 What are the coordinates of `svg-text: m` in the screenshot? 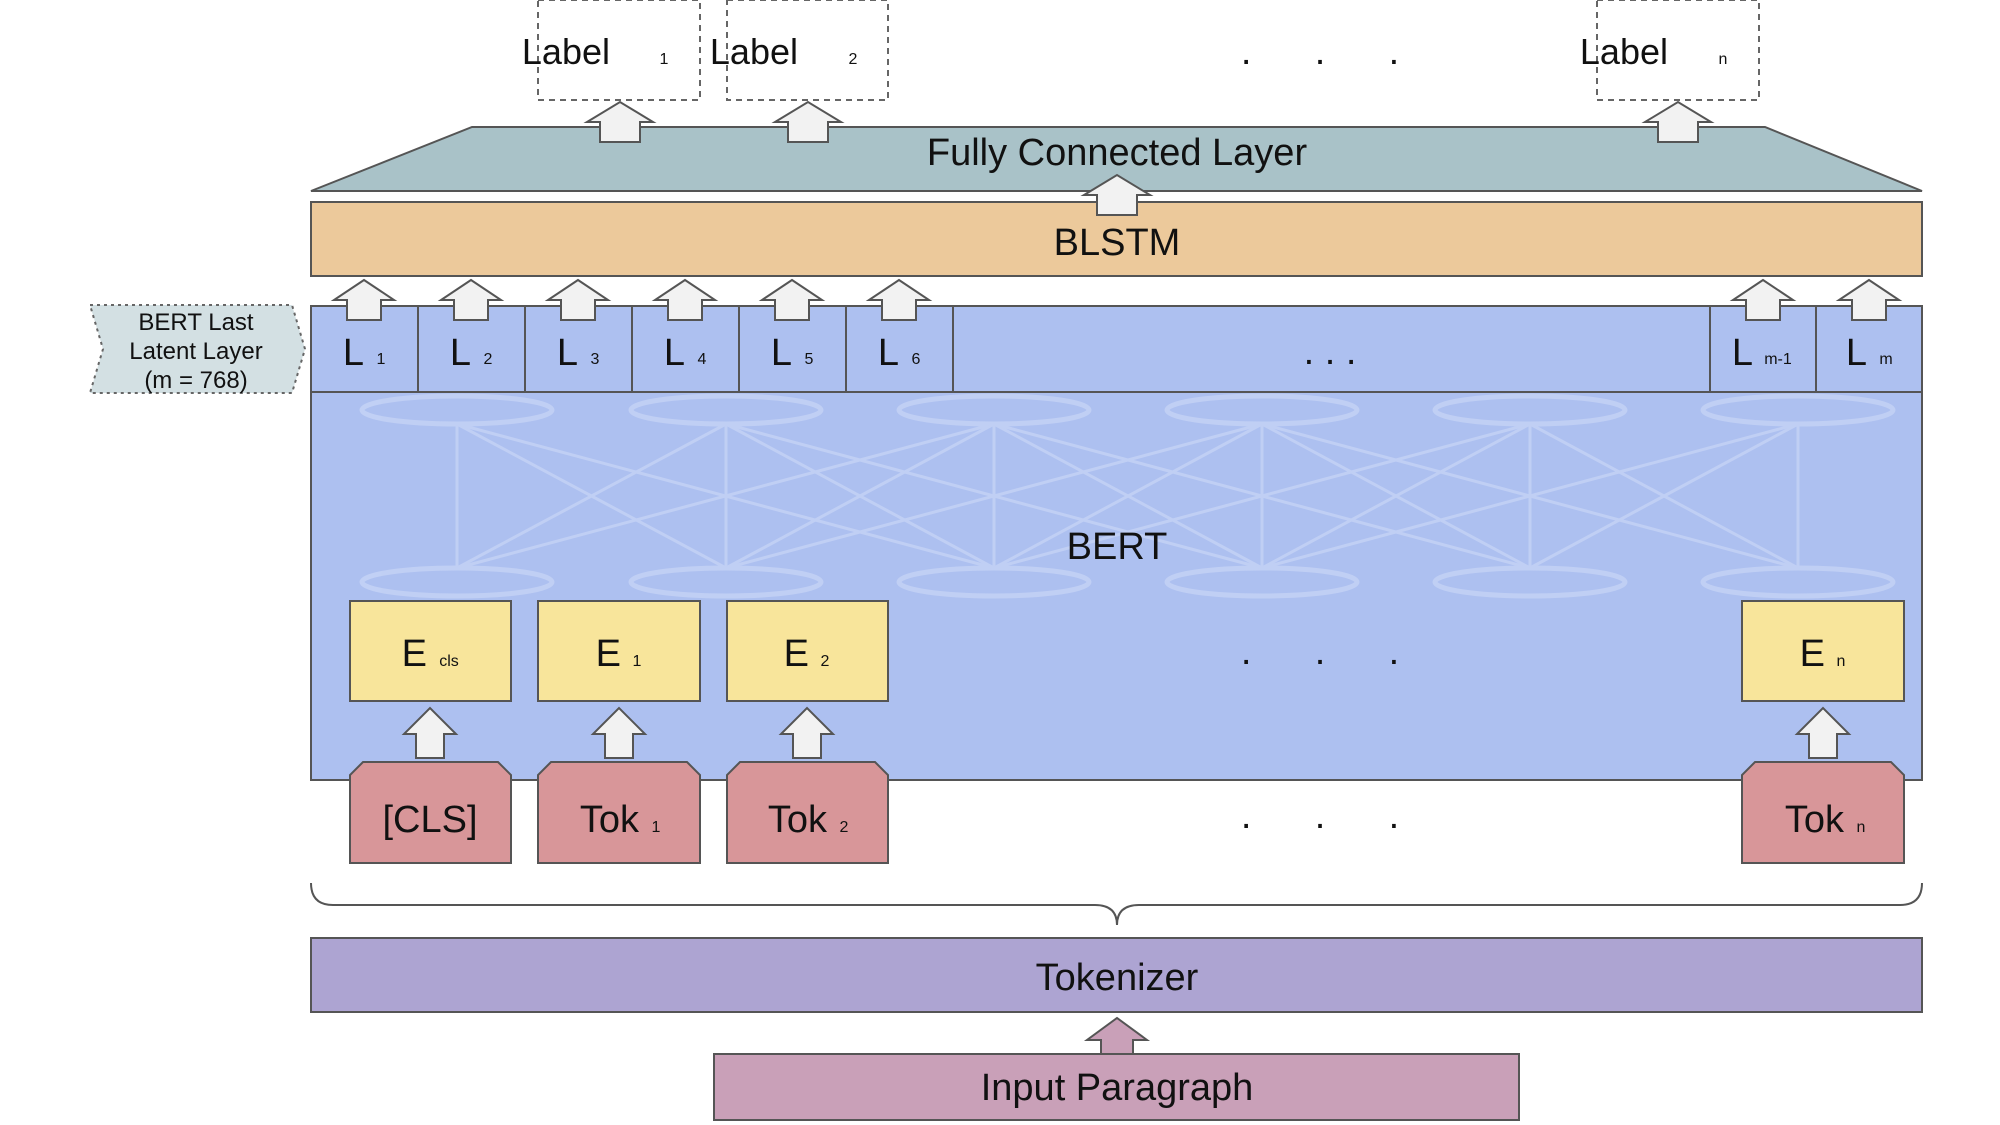 It's located at (1885, 359).